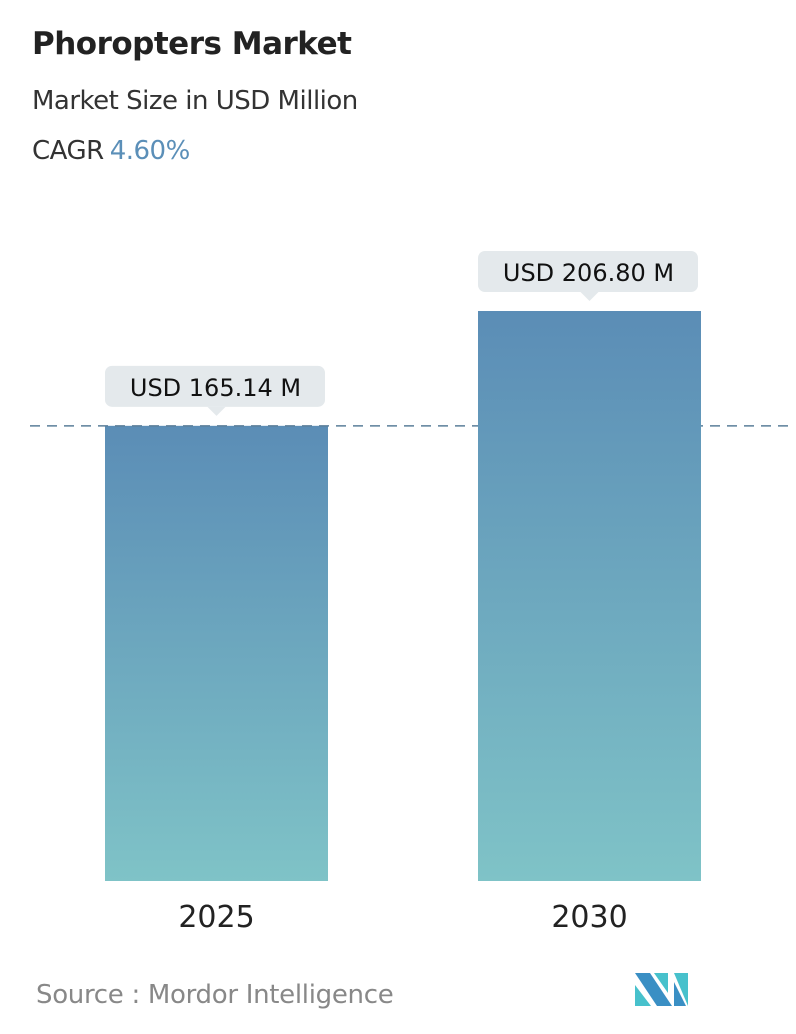 This screenshot has width=796, height=1034. I want to click on x-tick-label: 2025, so click(216, 917).